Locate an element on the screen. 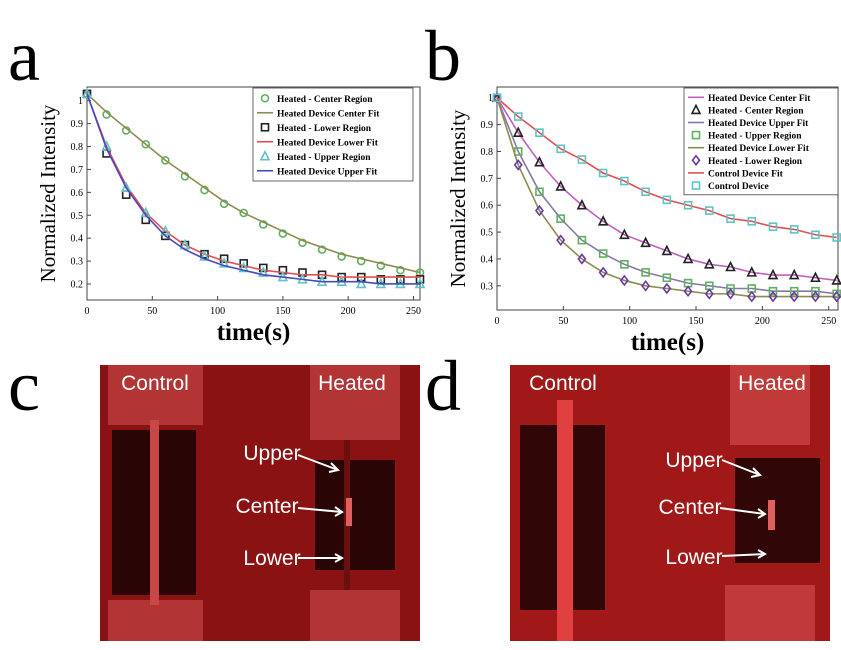  image-label: Upper is located at coordinates (693, 460).